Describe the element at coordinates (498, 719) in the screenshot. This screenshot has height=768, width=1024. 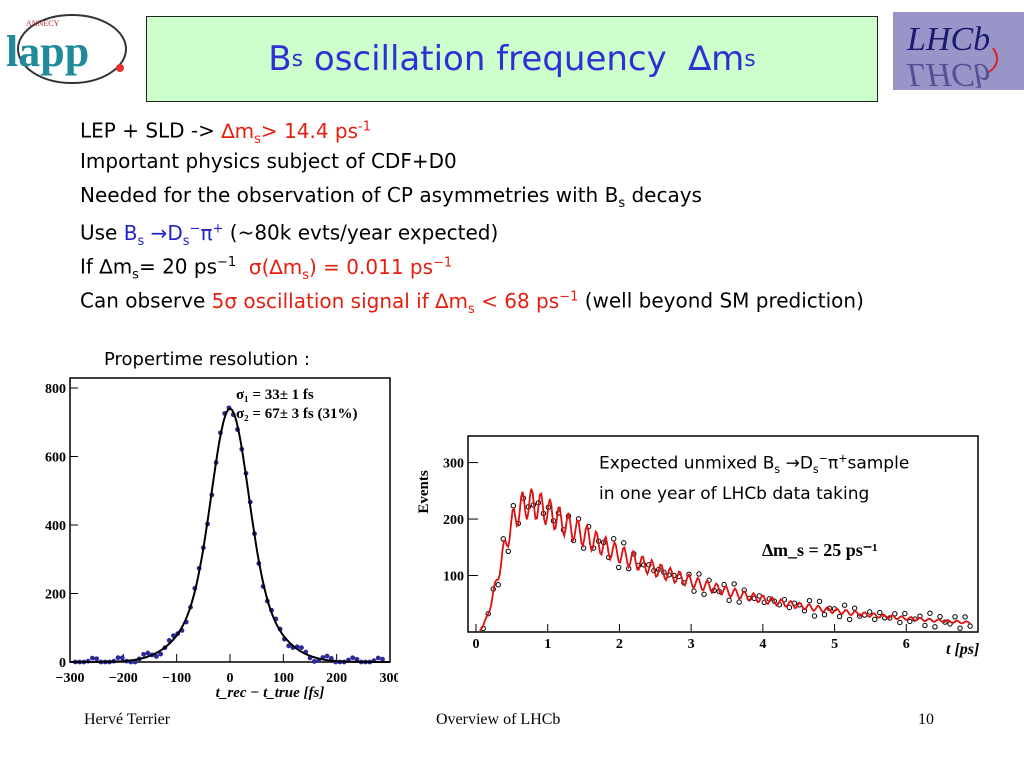
I see `footer-title: Overview of LHCb` at that location.